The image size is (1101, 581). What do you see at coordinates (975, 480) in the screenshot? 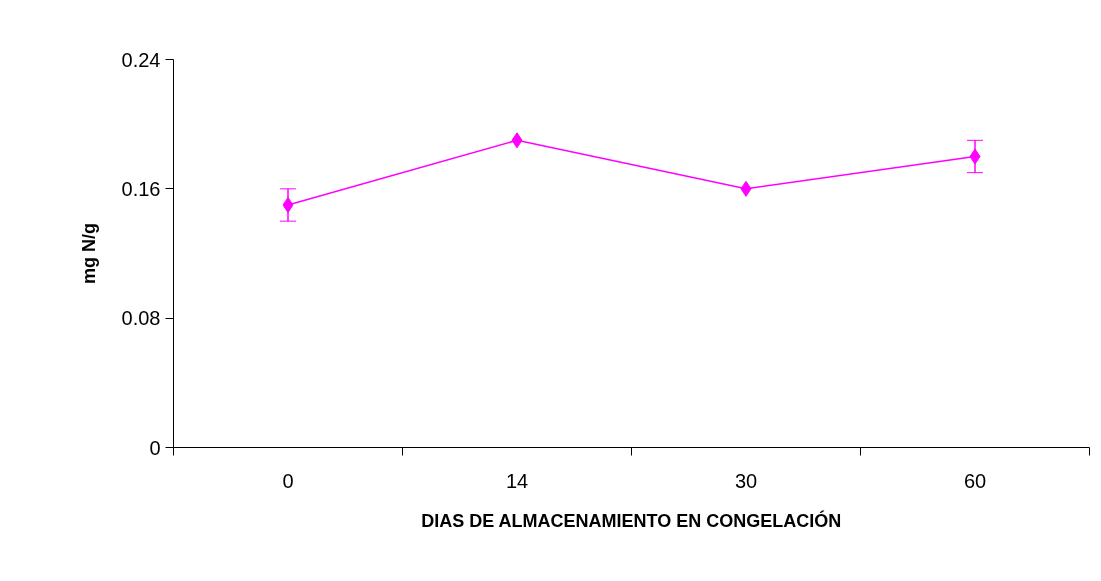
I see `x-tick-label: 60` at bounding box center [975, 480].